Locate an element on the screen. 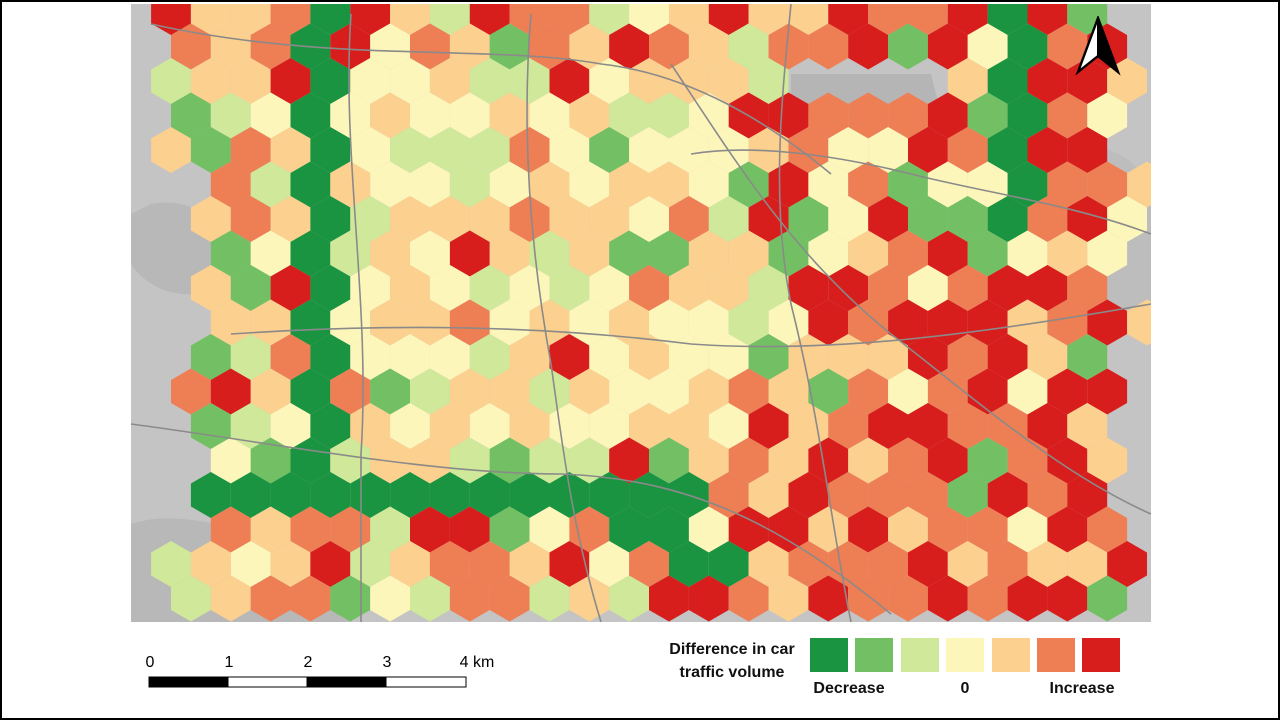 The image size is (1280, 720). scale-segment is located at coordinates (426, 682).